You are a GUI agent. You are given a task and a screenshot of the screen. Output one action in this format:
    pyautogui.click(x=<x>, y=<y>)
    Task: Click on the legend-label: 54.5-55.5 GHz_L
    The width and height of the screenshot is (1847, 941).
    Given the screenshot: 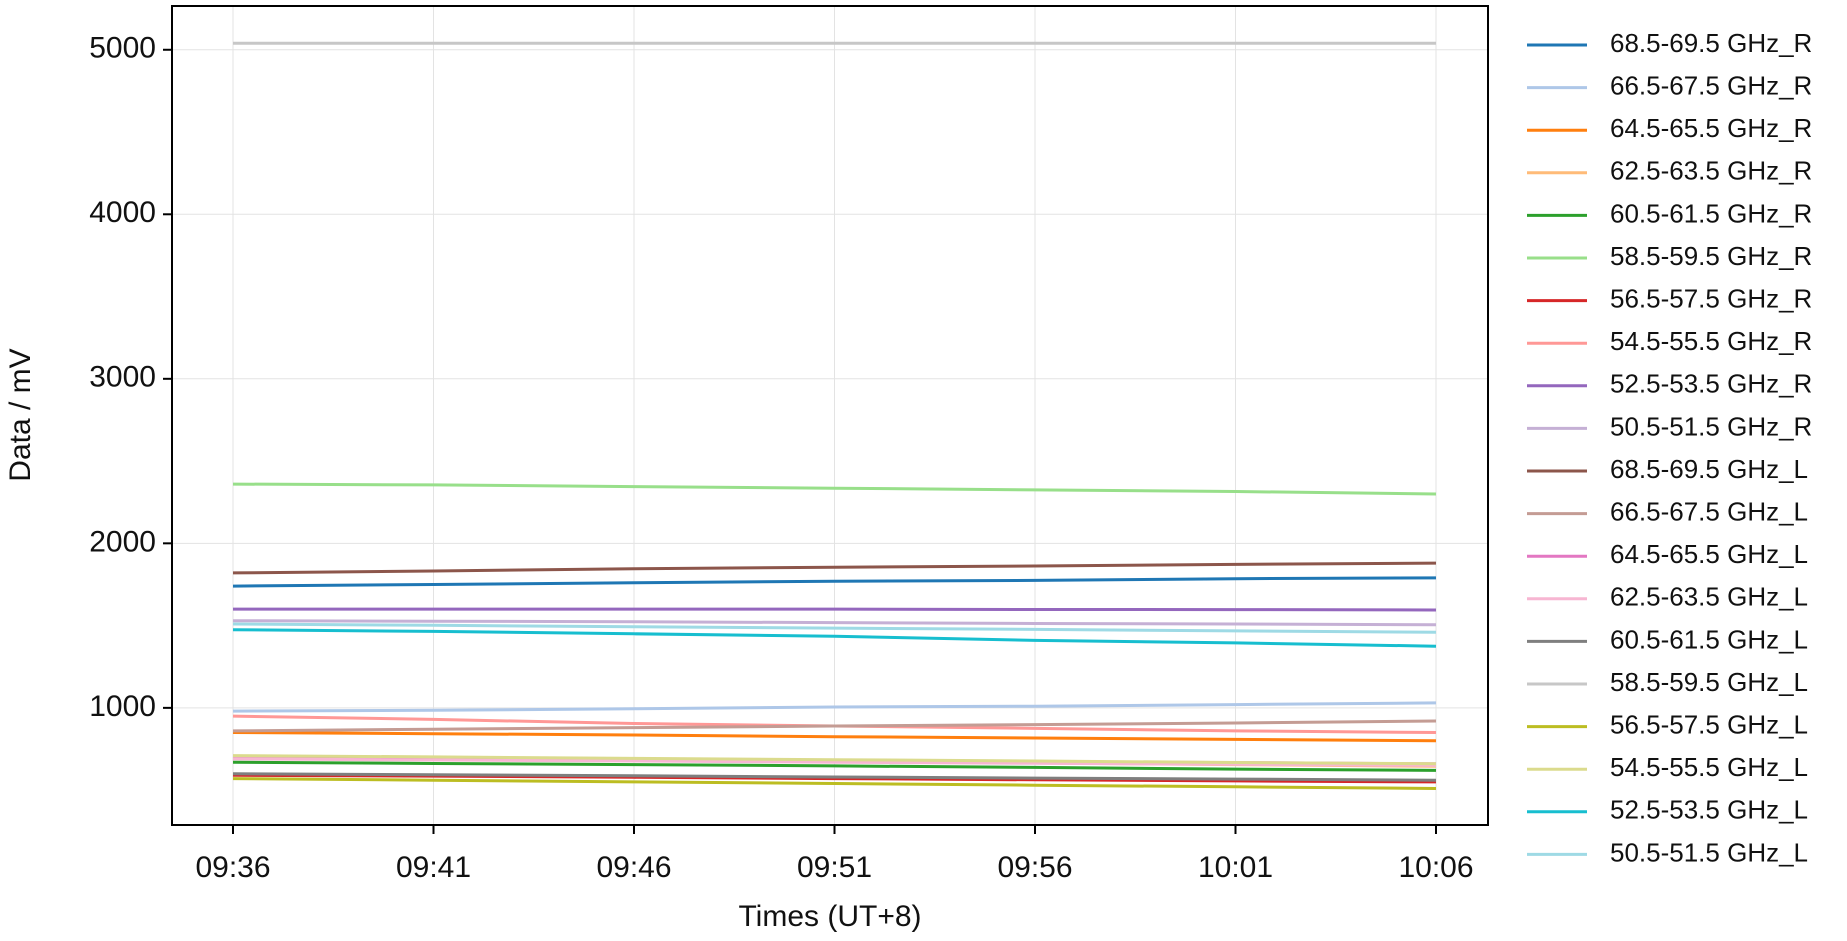 What is the action you would take?
    pyautogui.click(x=1709, y=767)
    